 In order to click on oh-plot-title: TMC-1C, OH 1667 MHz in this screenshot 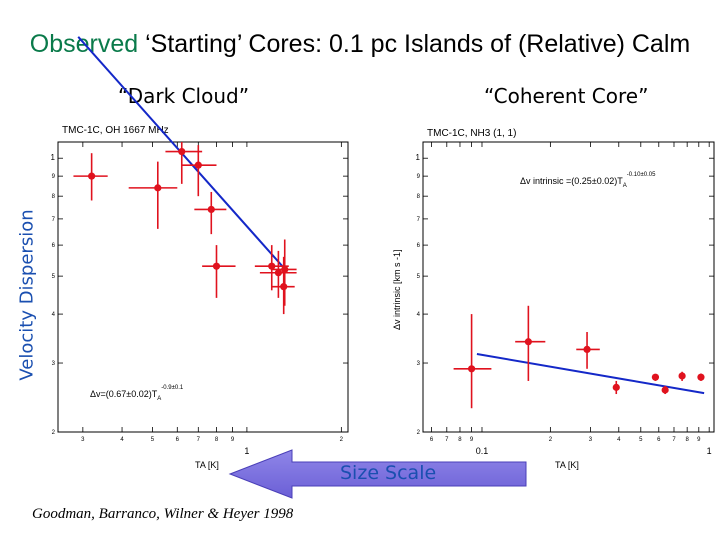, I will do `click(115, 130)`.